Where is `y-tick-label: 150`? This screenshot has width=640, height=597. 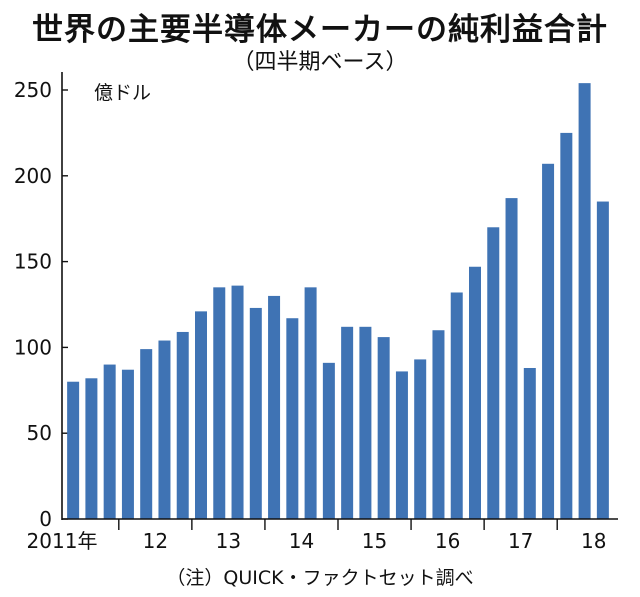
y-tick-label: 150 is located at coordinates (33, 262).